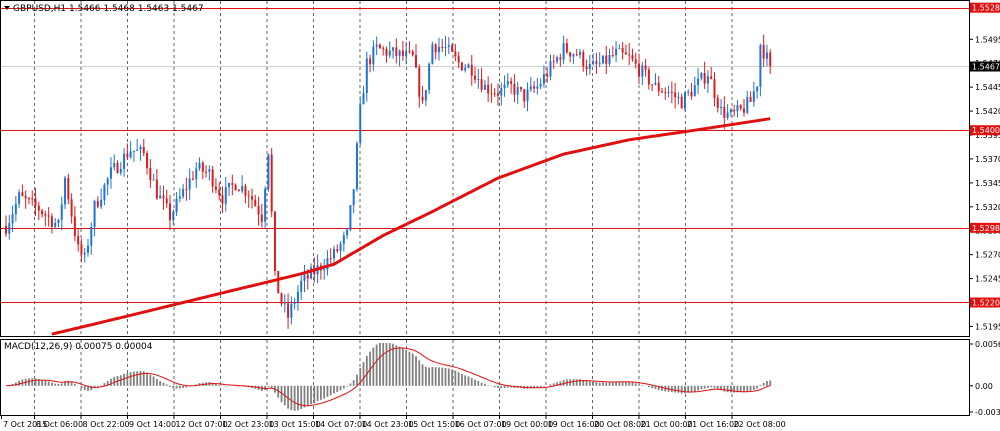  Describe the element at coordinates (986, 67) in the screenshot. I see `current-price-text: 1.5467` at that location.